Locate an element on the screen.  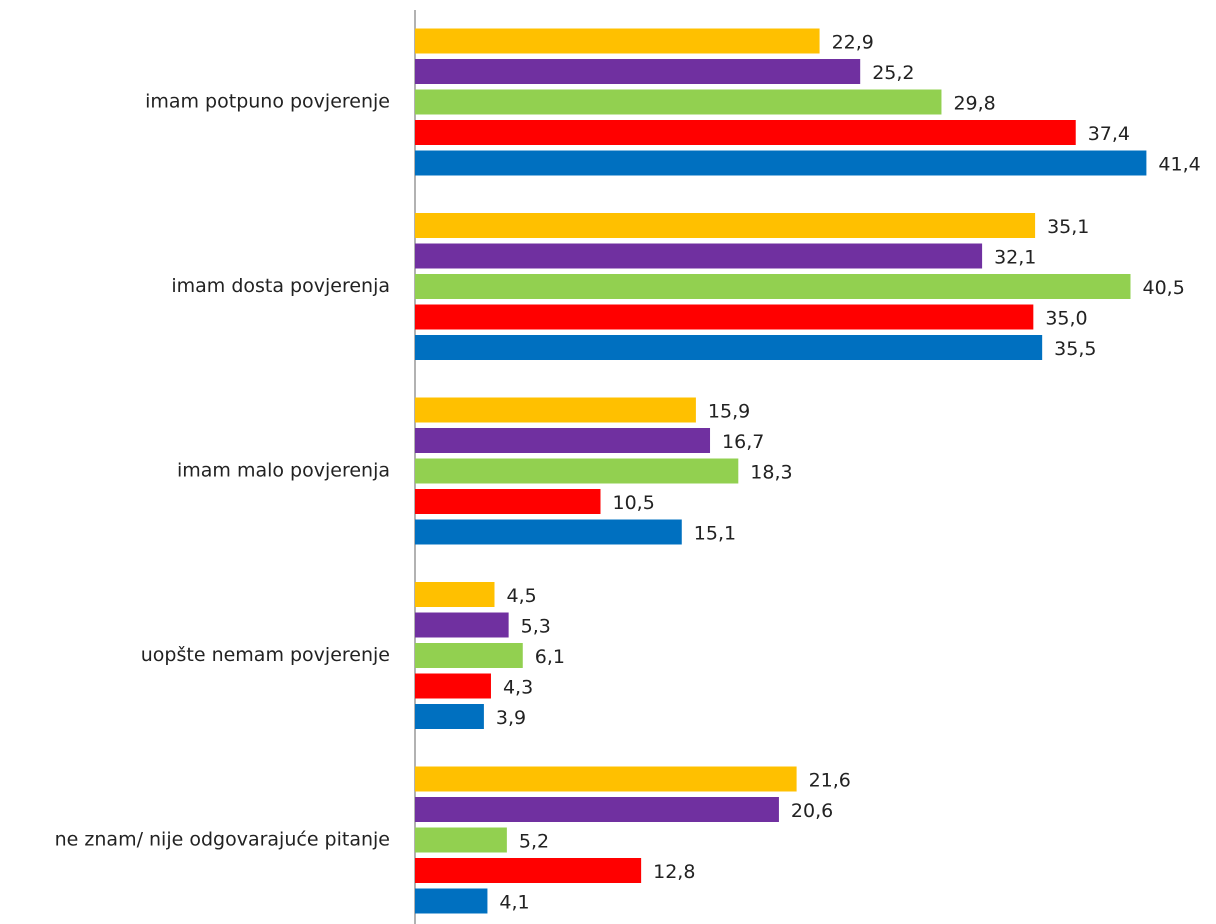
value-label: 10,5 is located at coordinates (634, 503).